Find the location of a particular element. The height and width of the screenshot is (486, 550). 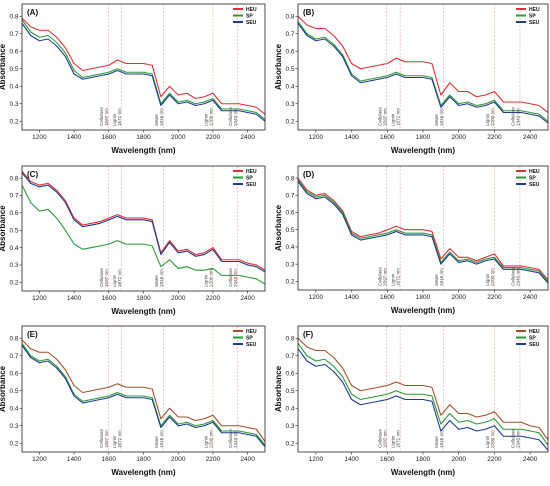

x-tick-label: 1400 is located at coordinates (74, 298).